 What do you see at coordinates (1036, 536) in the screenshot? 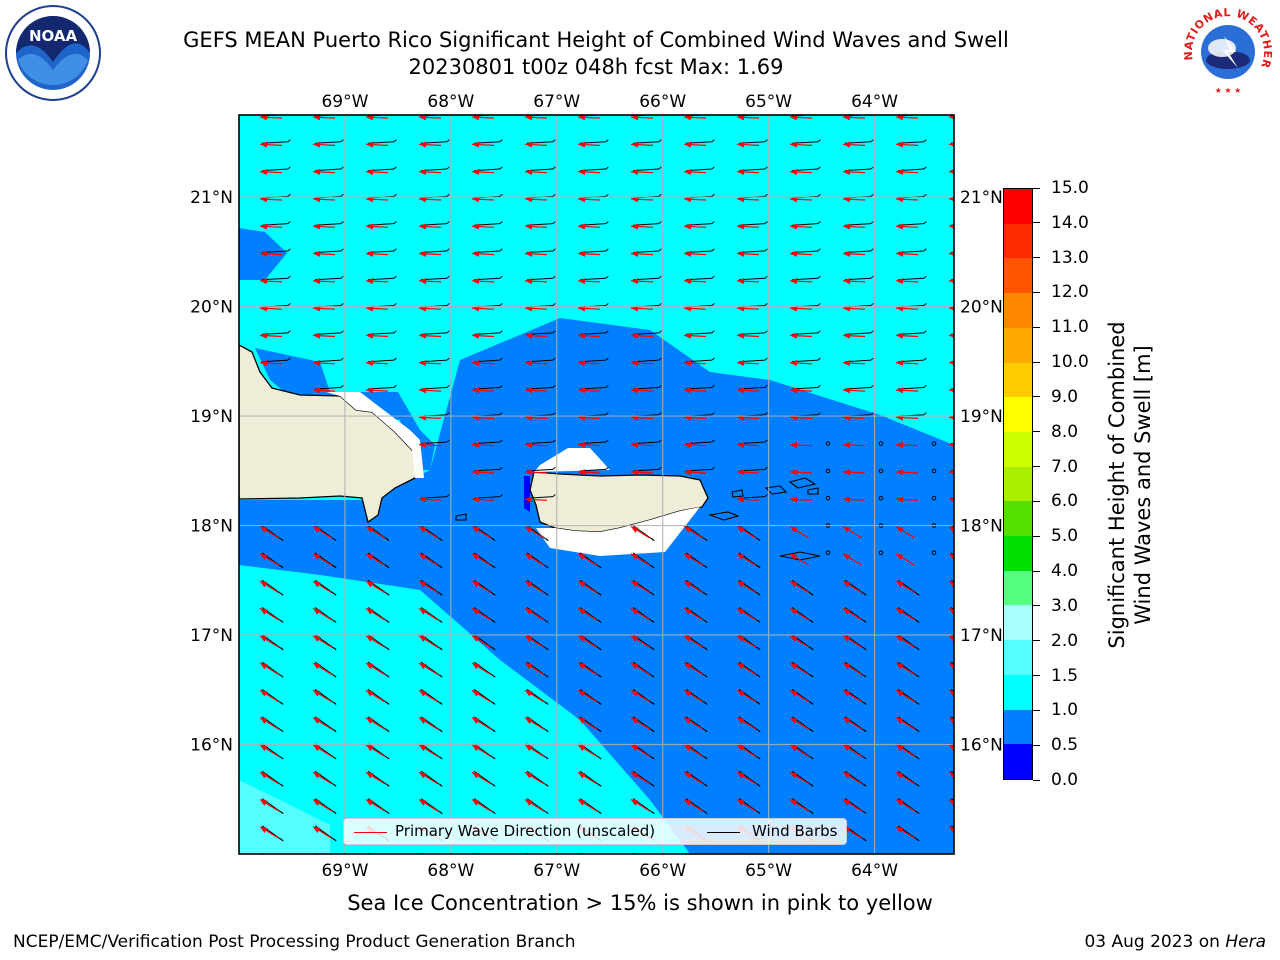
I see `colorbar-tick` at bounding box center [1036, 536].